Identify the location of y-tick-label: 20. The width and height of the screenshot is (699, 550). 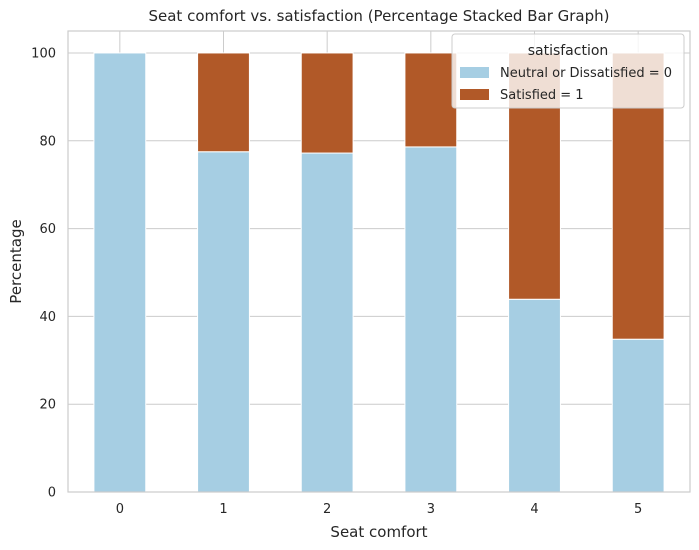
(47, 405).